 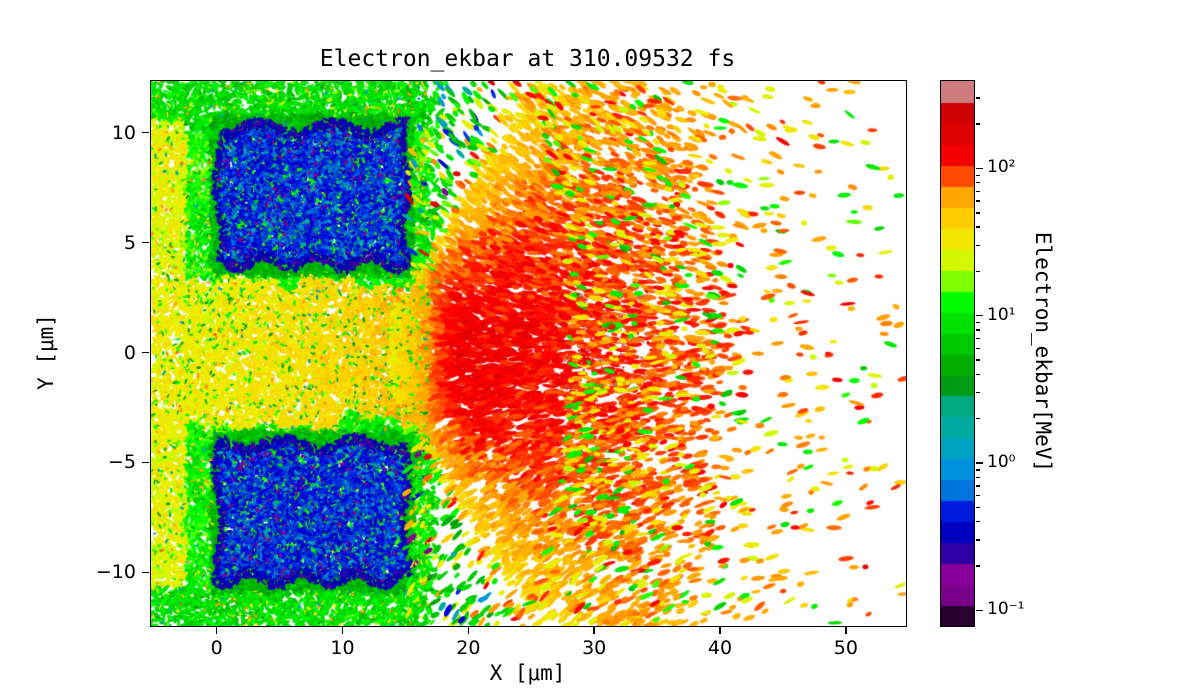 What do you see at coordinates (1043, 352) in the screenshot?
I see `colorbar-label: Electron_ekbar[MeV]` at bounding box center [1043, 352].